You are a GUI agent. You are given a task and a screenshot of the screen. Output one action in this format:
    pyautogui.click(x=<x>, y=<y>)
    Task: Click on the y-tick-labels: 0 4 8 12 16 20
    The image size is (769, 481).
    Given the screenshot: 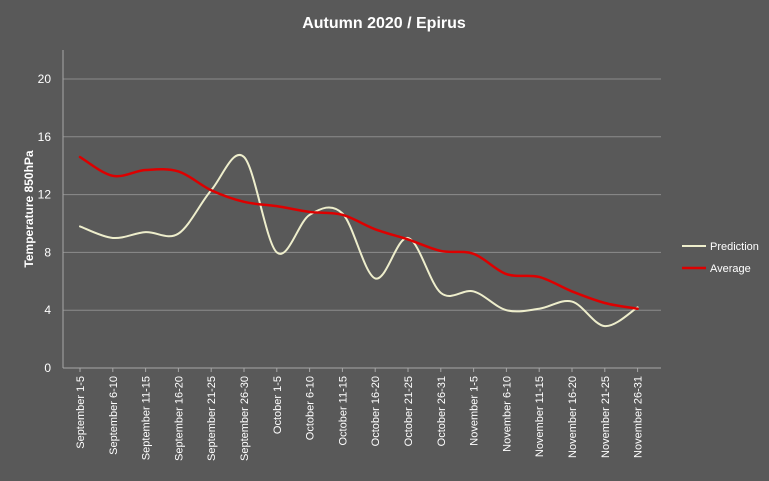 What is the action you would take?
    pyautogui.click(x=45, y=223)
    